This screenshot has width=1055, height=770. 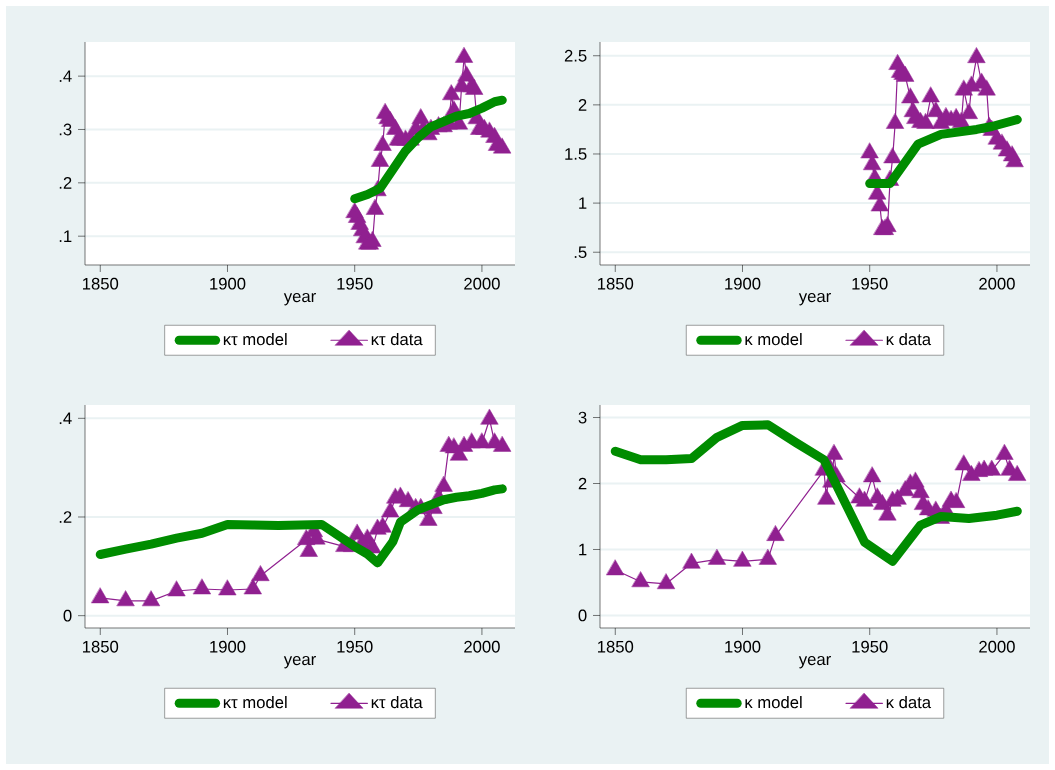 I want to click on y-tick-label: .1, so click(x=65, y=236).